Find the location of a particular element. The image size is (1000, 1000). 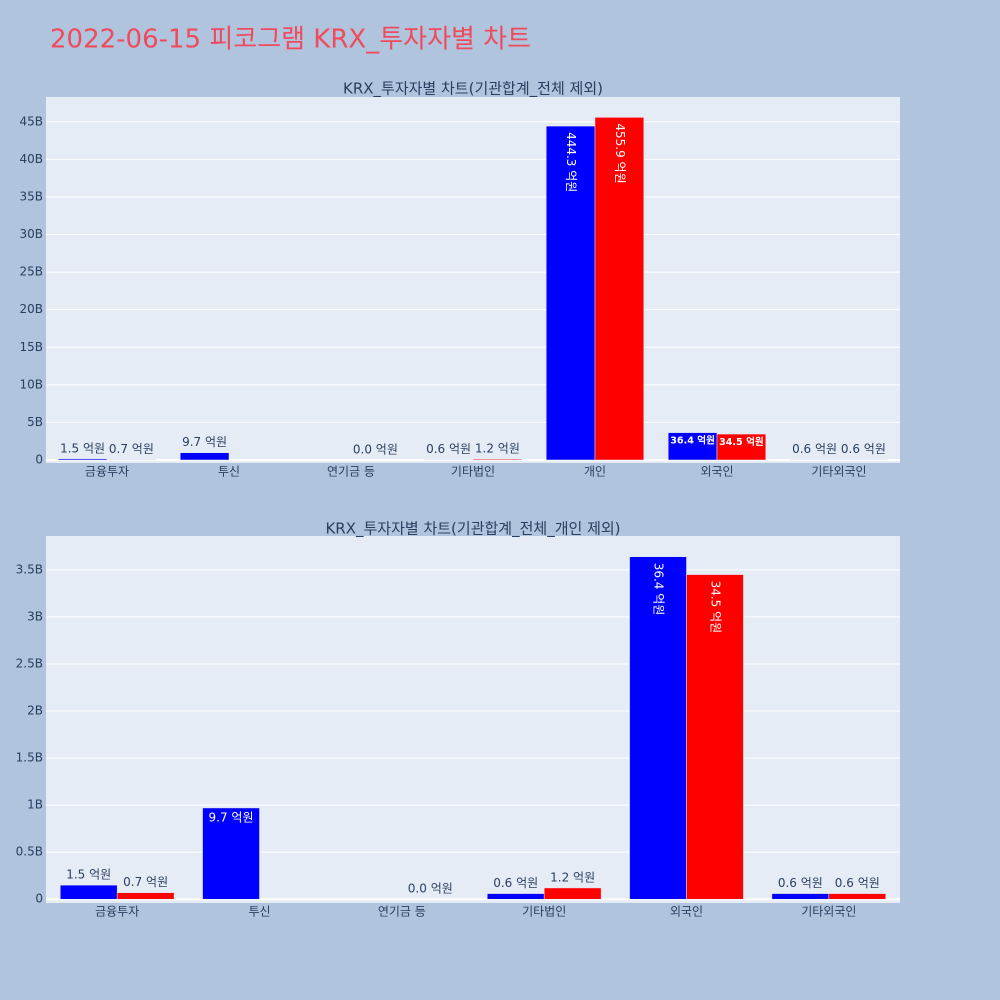

y-tick-label: 0.5B is located at coordinates (29, 852).